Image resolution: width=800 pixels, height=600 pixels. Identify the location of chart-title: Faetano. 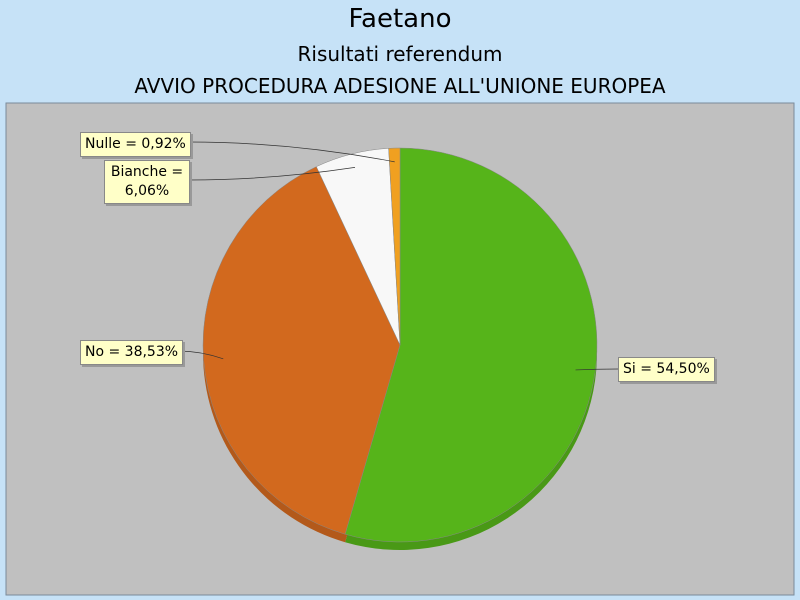
(400, 19).